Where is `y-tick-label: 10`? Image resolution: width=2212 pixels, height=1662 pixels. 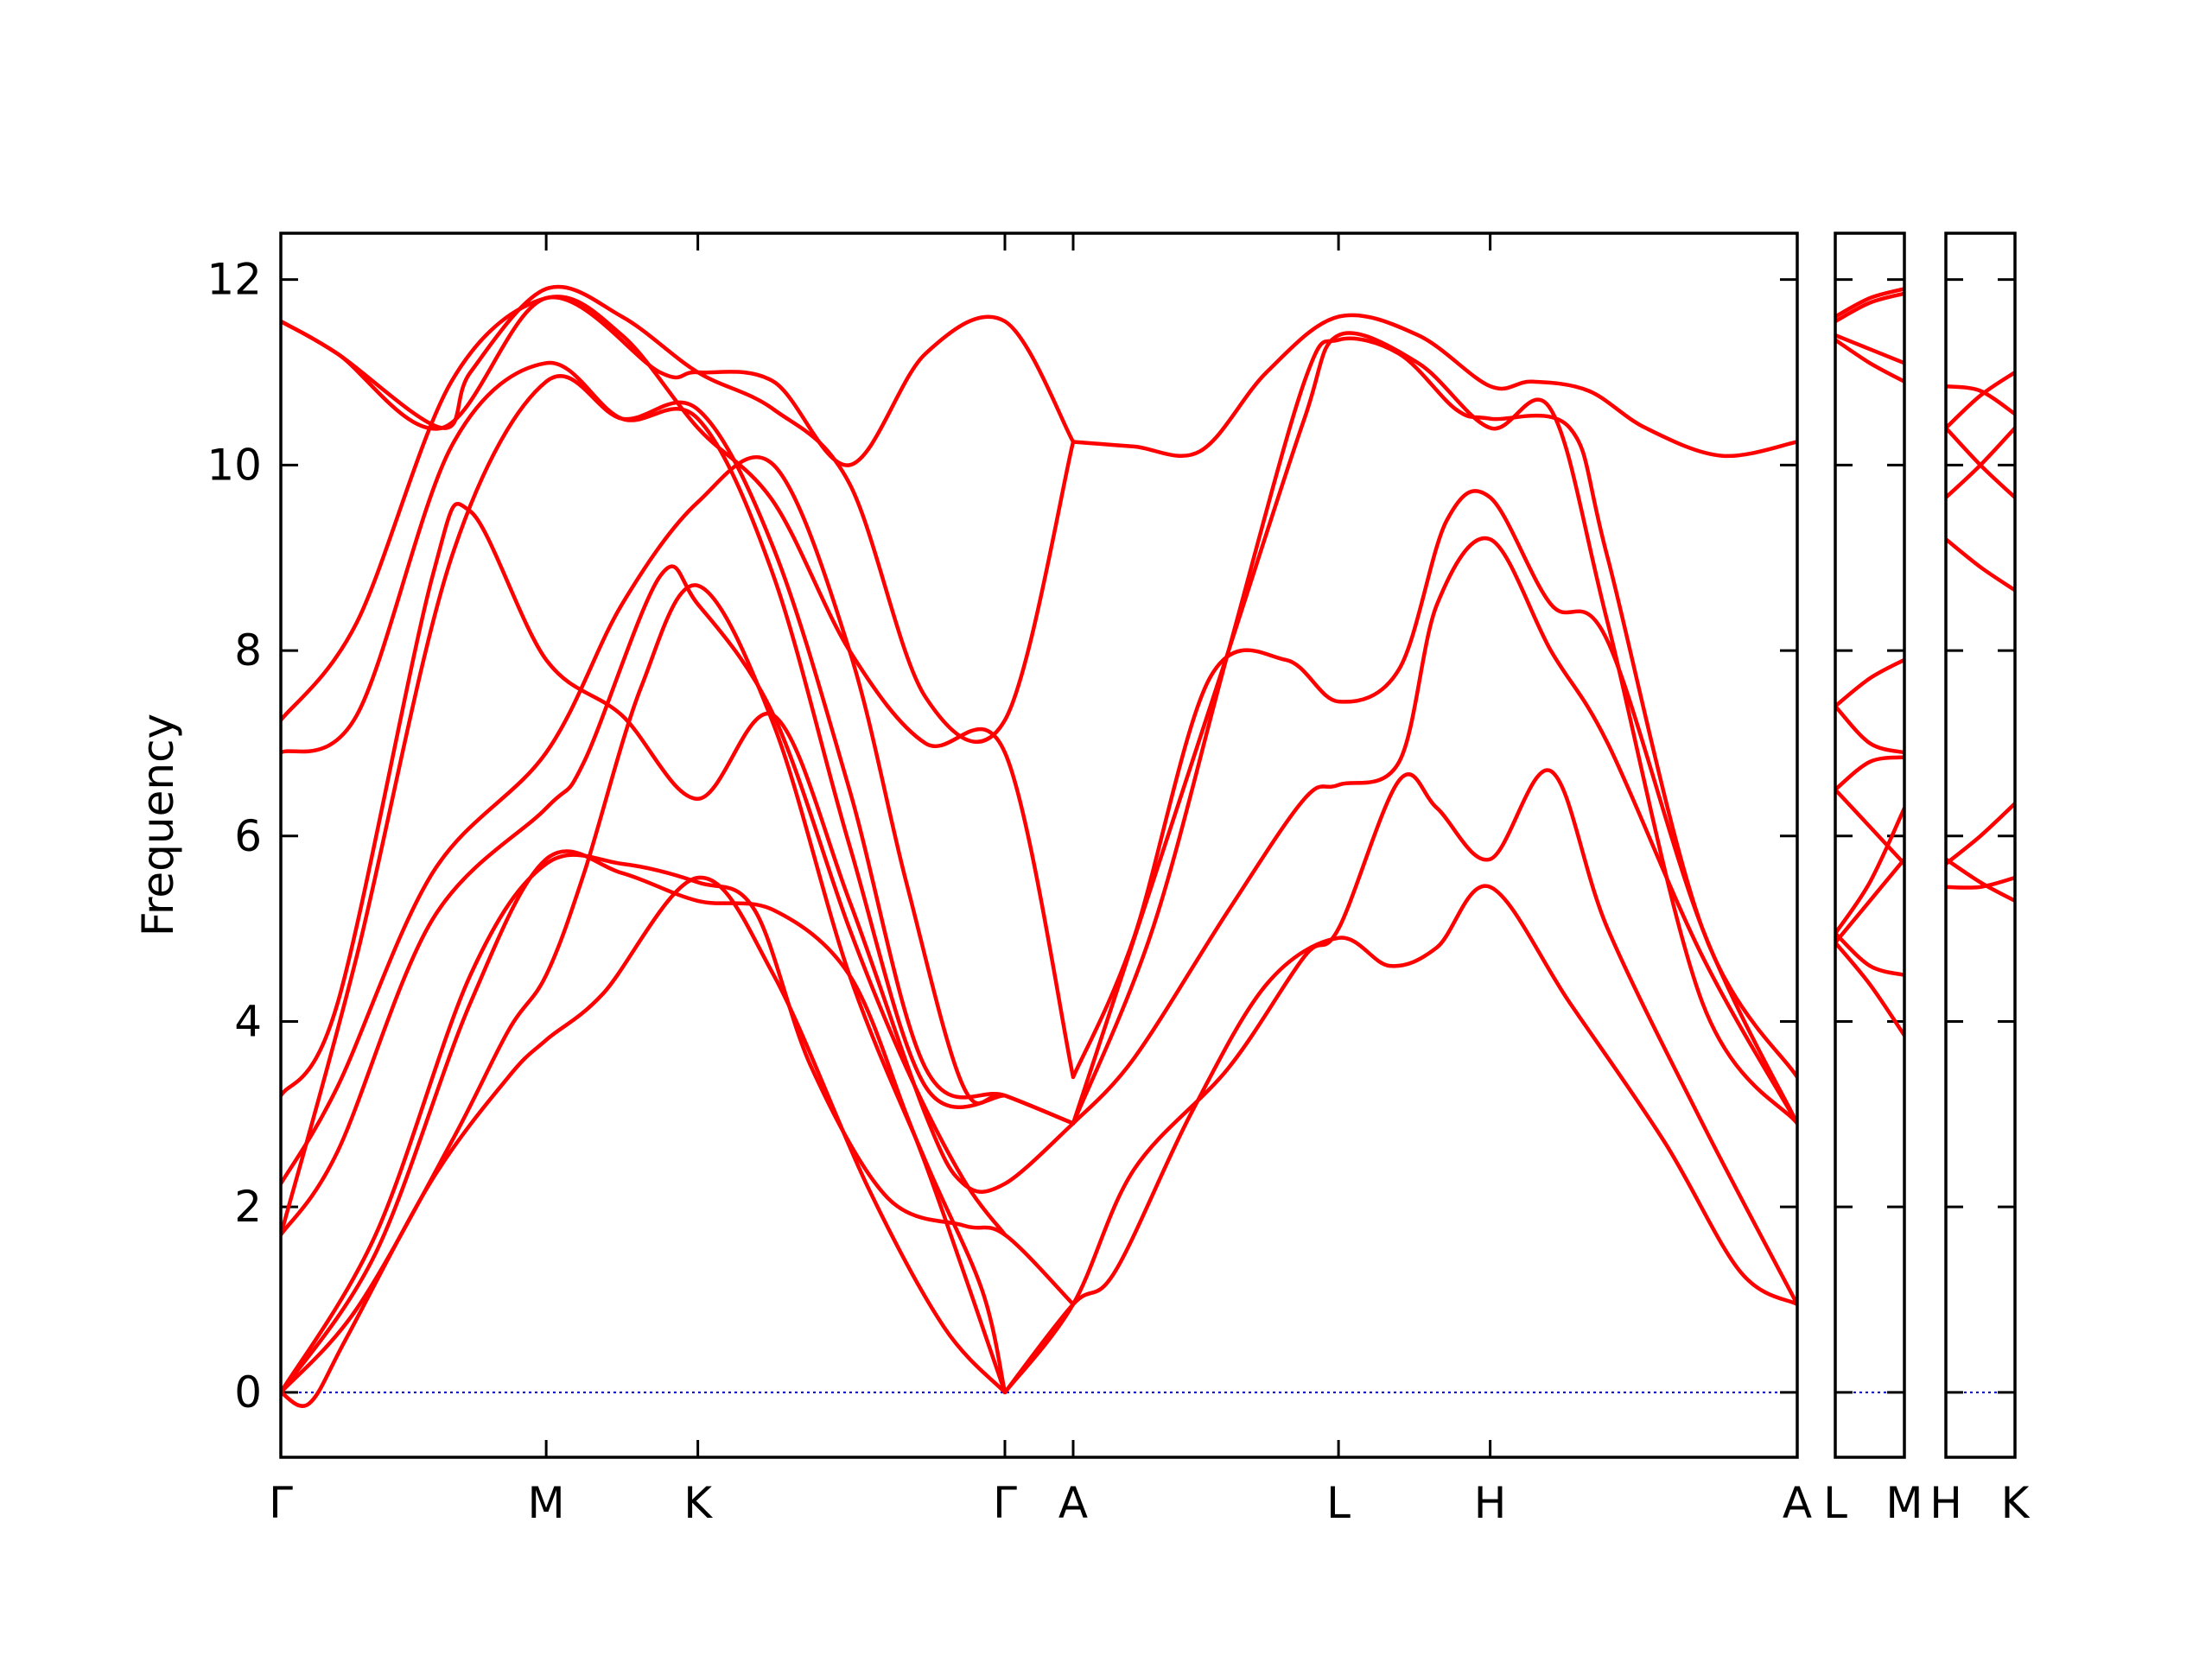 y-tick-label: 10 is located at coordinates (234, 465).